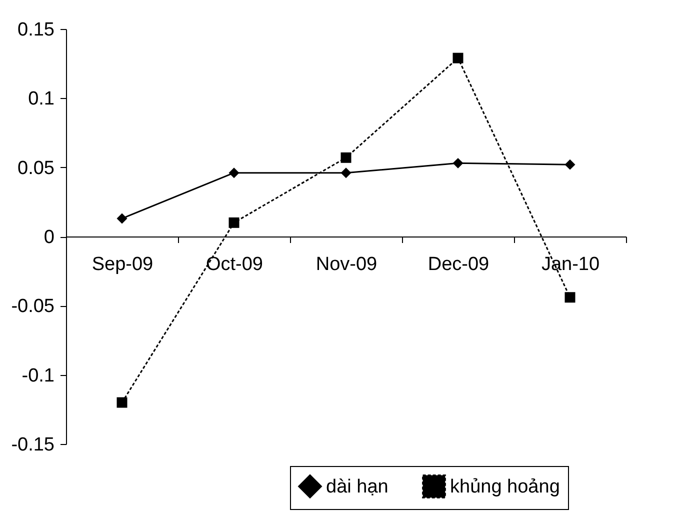  I want to click on y-tick-label: -0.15, so click(32, 445).